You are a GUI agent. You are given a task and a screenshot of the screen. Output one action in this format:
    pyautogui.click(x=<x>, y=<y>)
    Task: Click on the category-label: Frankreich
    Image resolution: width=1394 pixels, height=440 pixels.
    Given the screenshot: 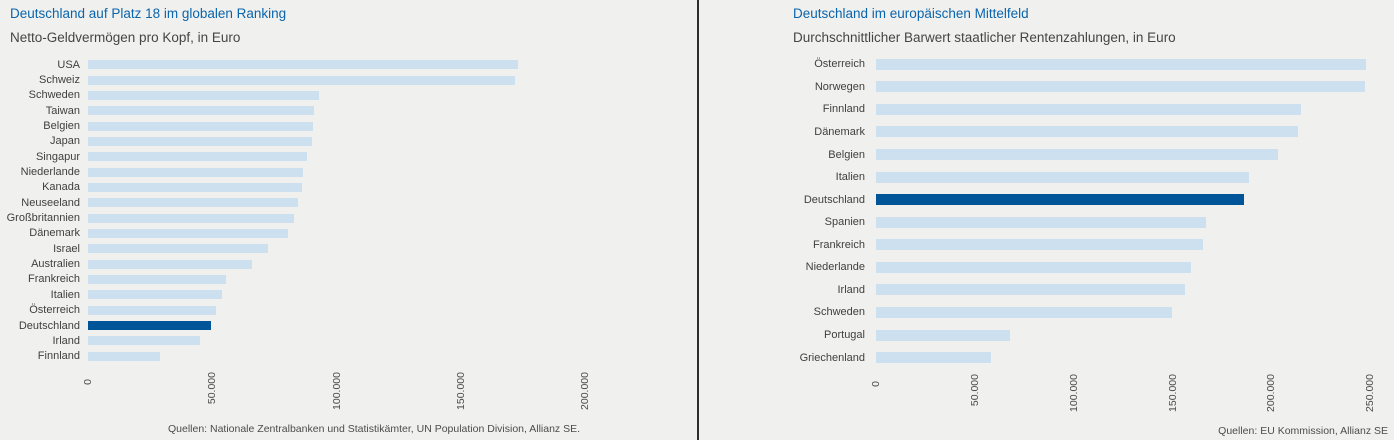 What is the action you would take?
    pyautogui.click(x=54, y=279)
    